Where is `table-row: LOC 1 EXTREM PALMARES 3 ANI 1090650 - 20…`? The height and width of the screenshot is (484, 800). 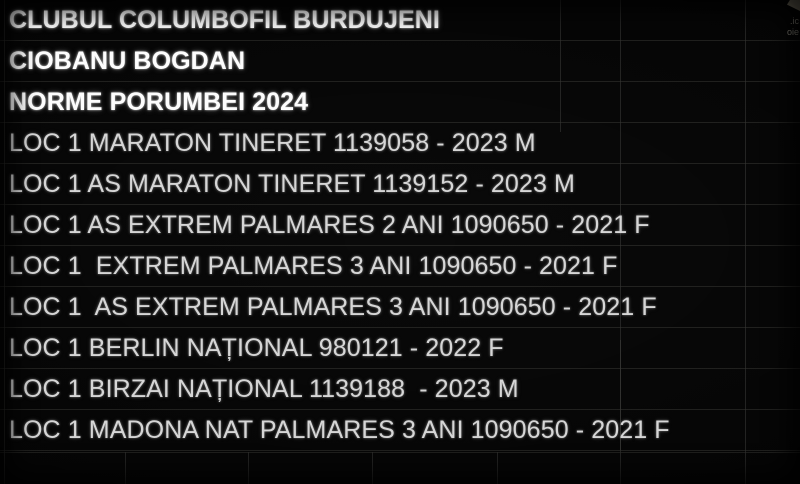 table-row: LOC 1 EXTREM PALMARES 3 ANI 1090650 - 20… is located at coordinates (400, 266).